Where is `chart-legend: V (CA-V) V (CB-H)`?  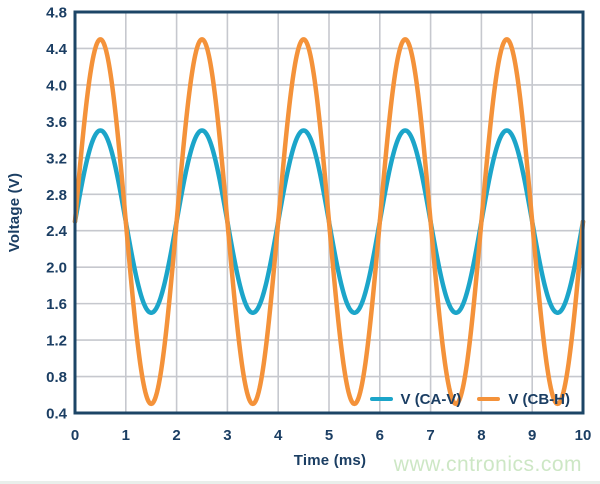
chart-legend: V (CA-V) V (CB-H) is located at coordinates (469, 399).